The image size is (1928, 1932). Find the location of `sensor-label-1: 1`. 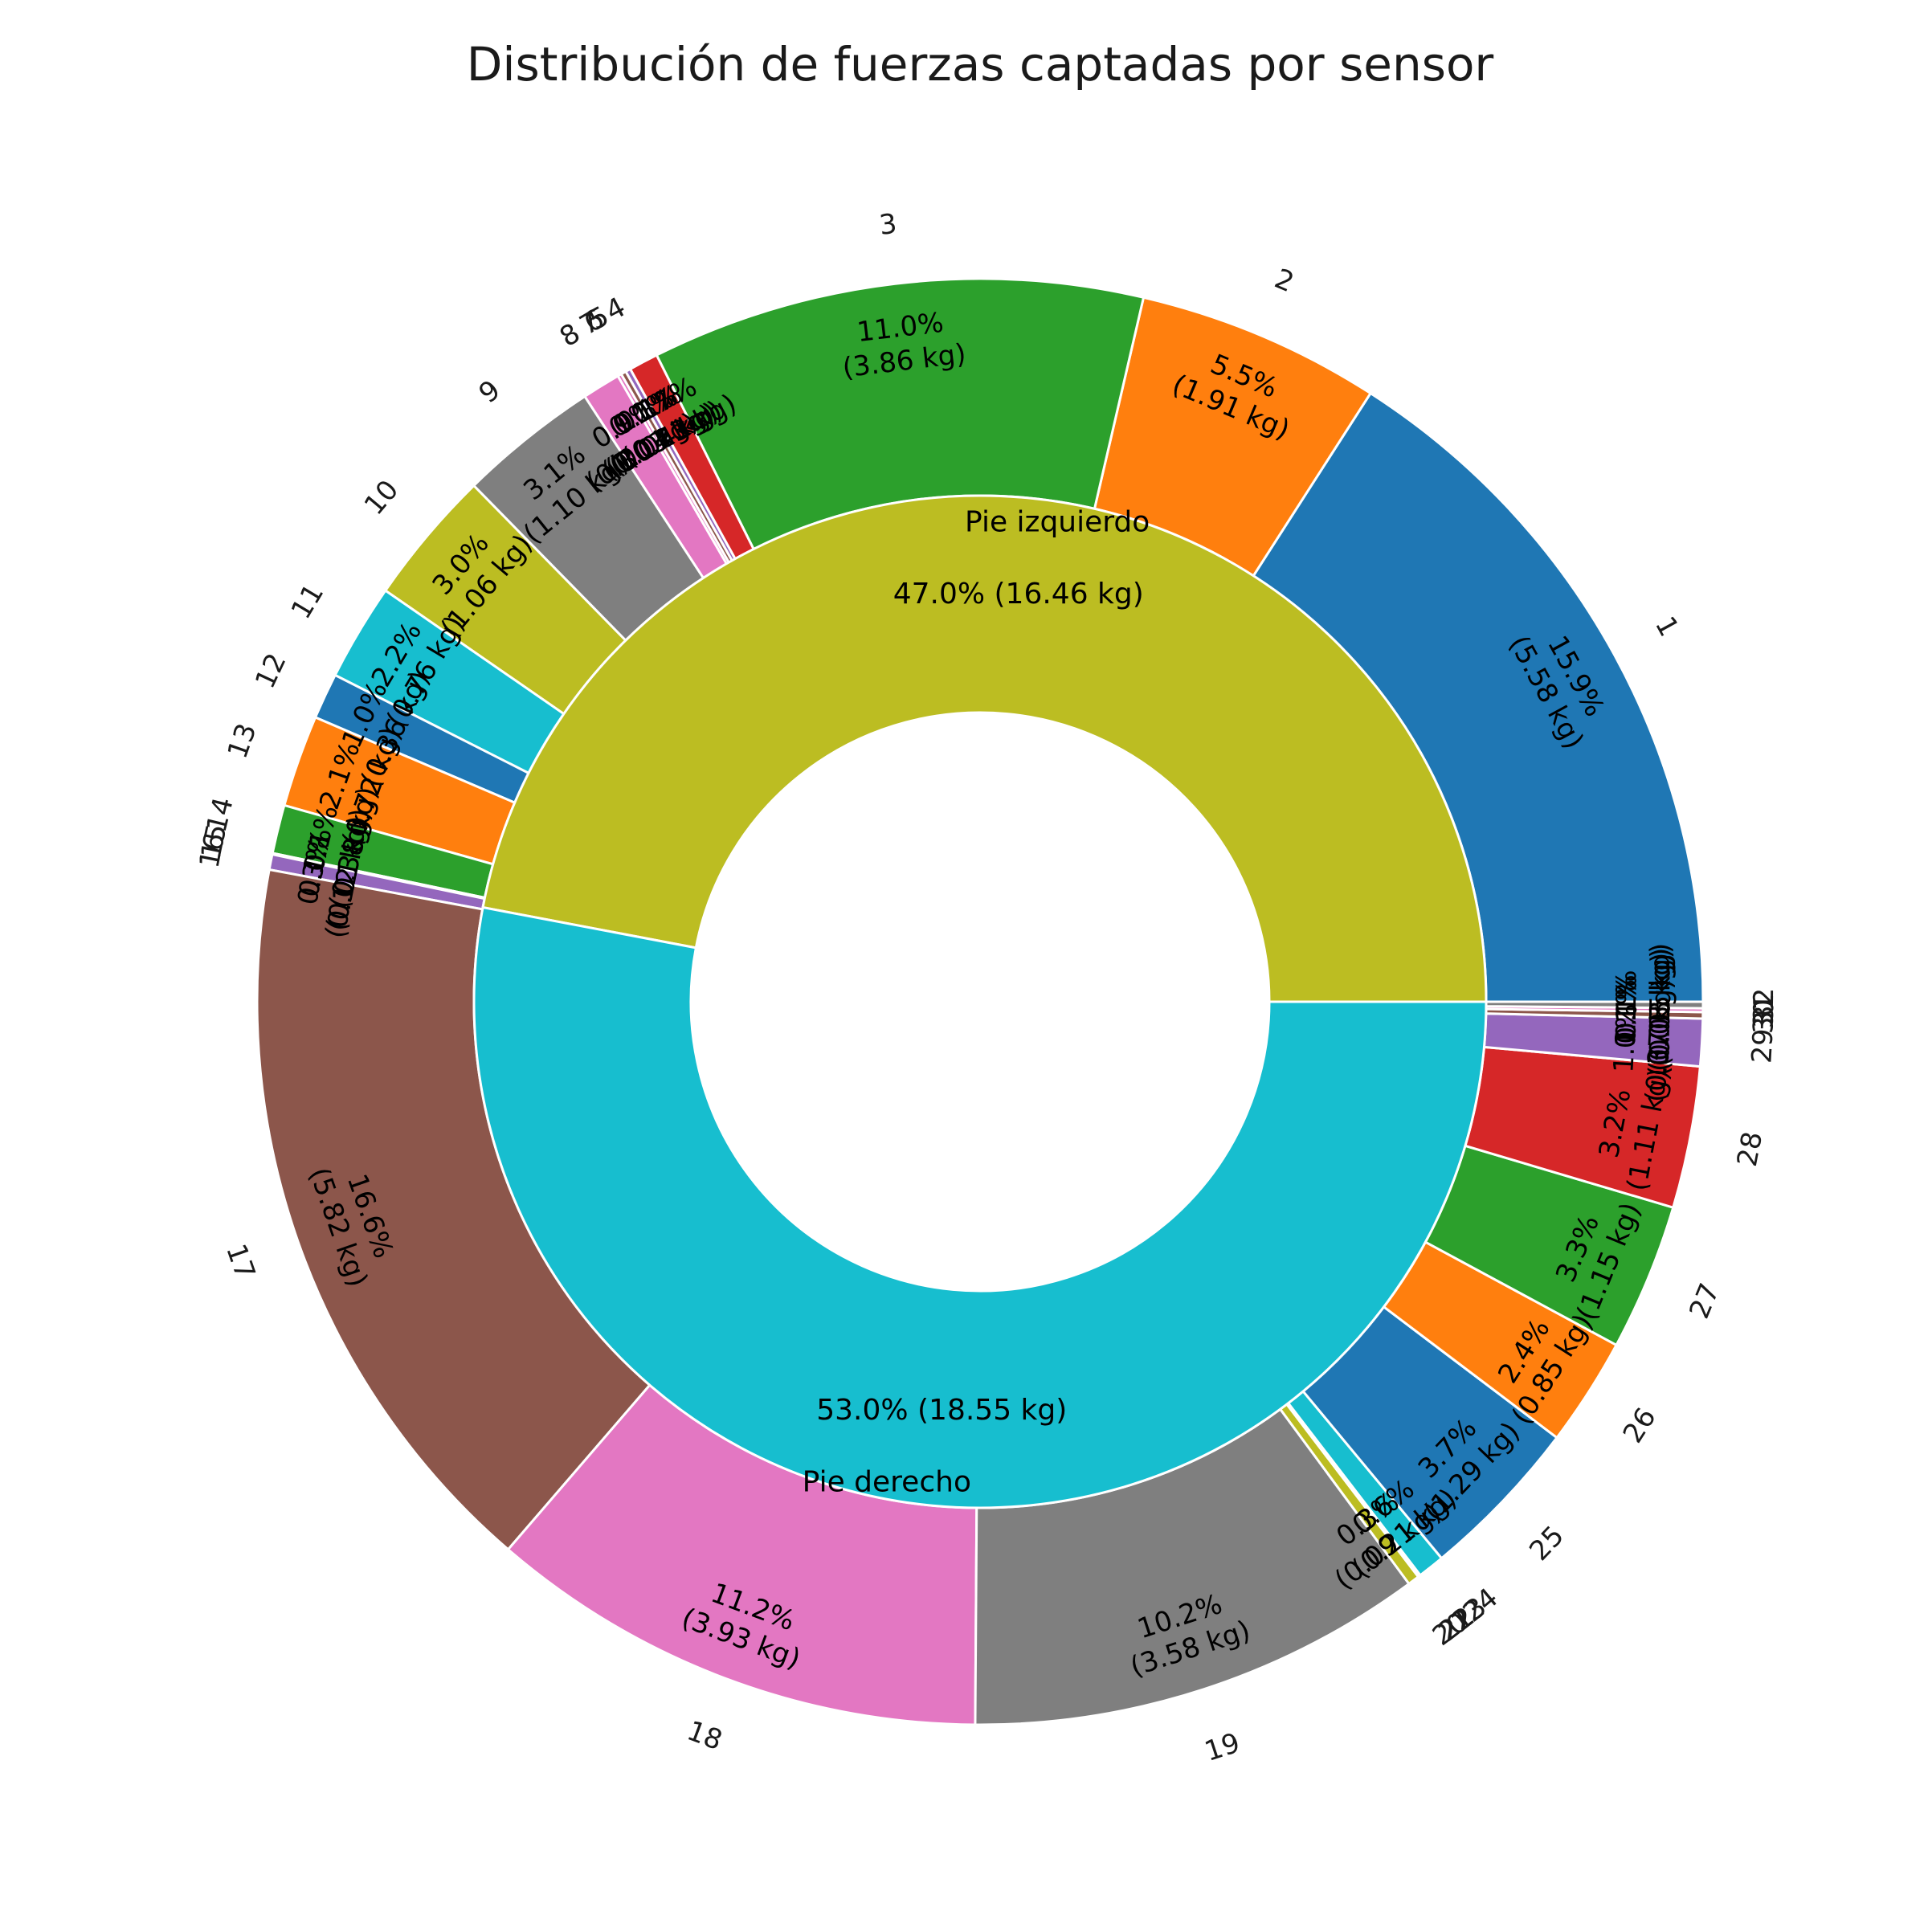

sensor-label-1: 1 is located at coordinates (1667, 627).